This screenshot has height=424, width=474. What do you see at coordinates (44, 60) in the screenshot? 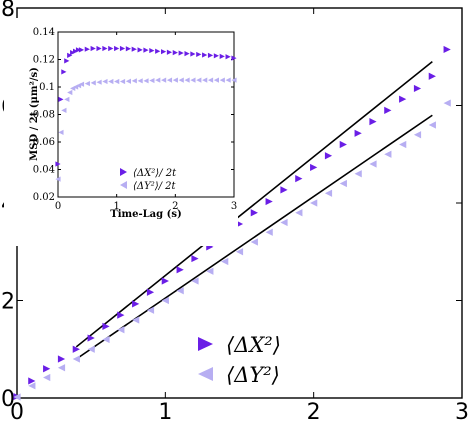
I see `y-tick-label: 0.12` at bounding box center [44, 60].